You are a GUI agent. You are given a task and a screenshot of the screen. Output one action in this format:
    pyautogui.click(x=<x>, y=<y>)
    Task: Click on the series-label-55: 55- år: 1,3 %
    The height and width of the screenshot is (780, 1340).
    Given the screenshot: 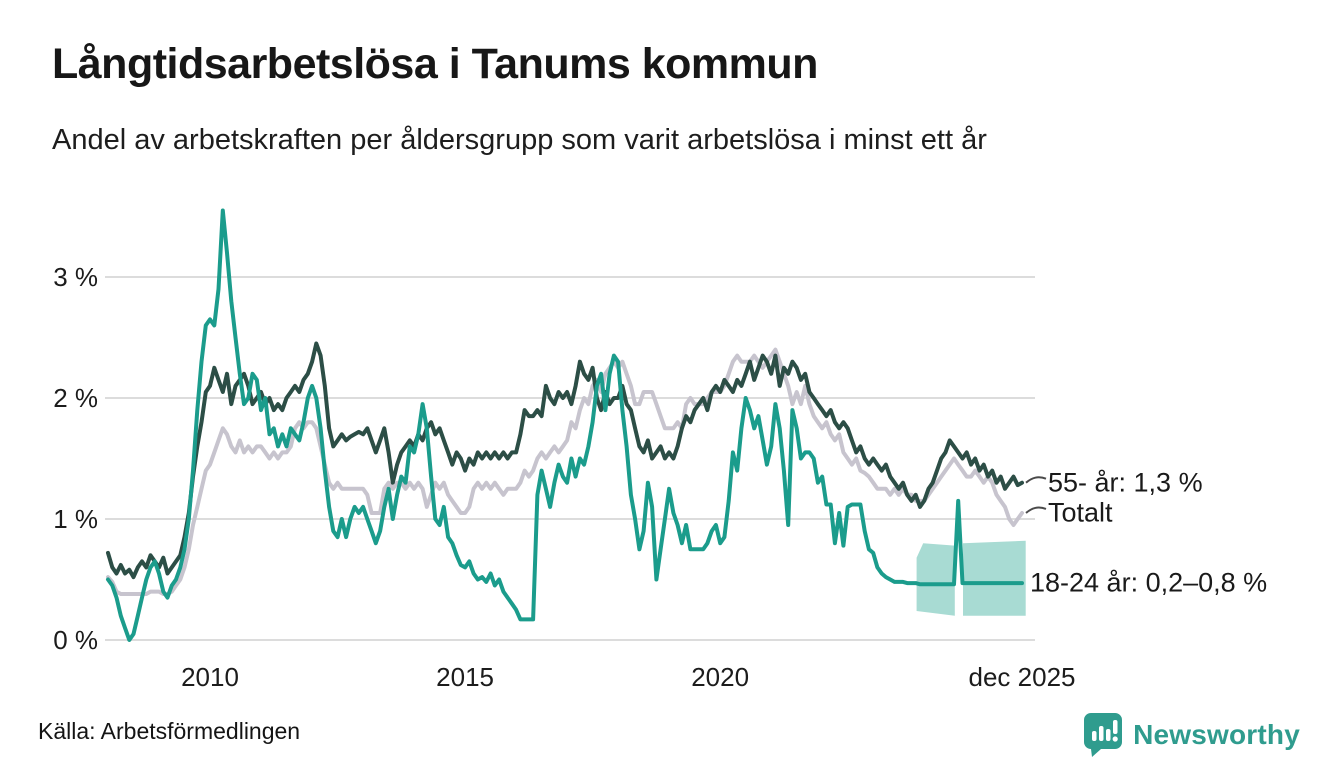 What is the action you would take?
    pyautogui.click(x=1125, y=482)
    